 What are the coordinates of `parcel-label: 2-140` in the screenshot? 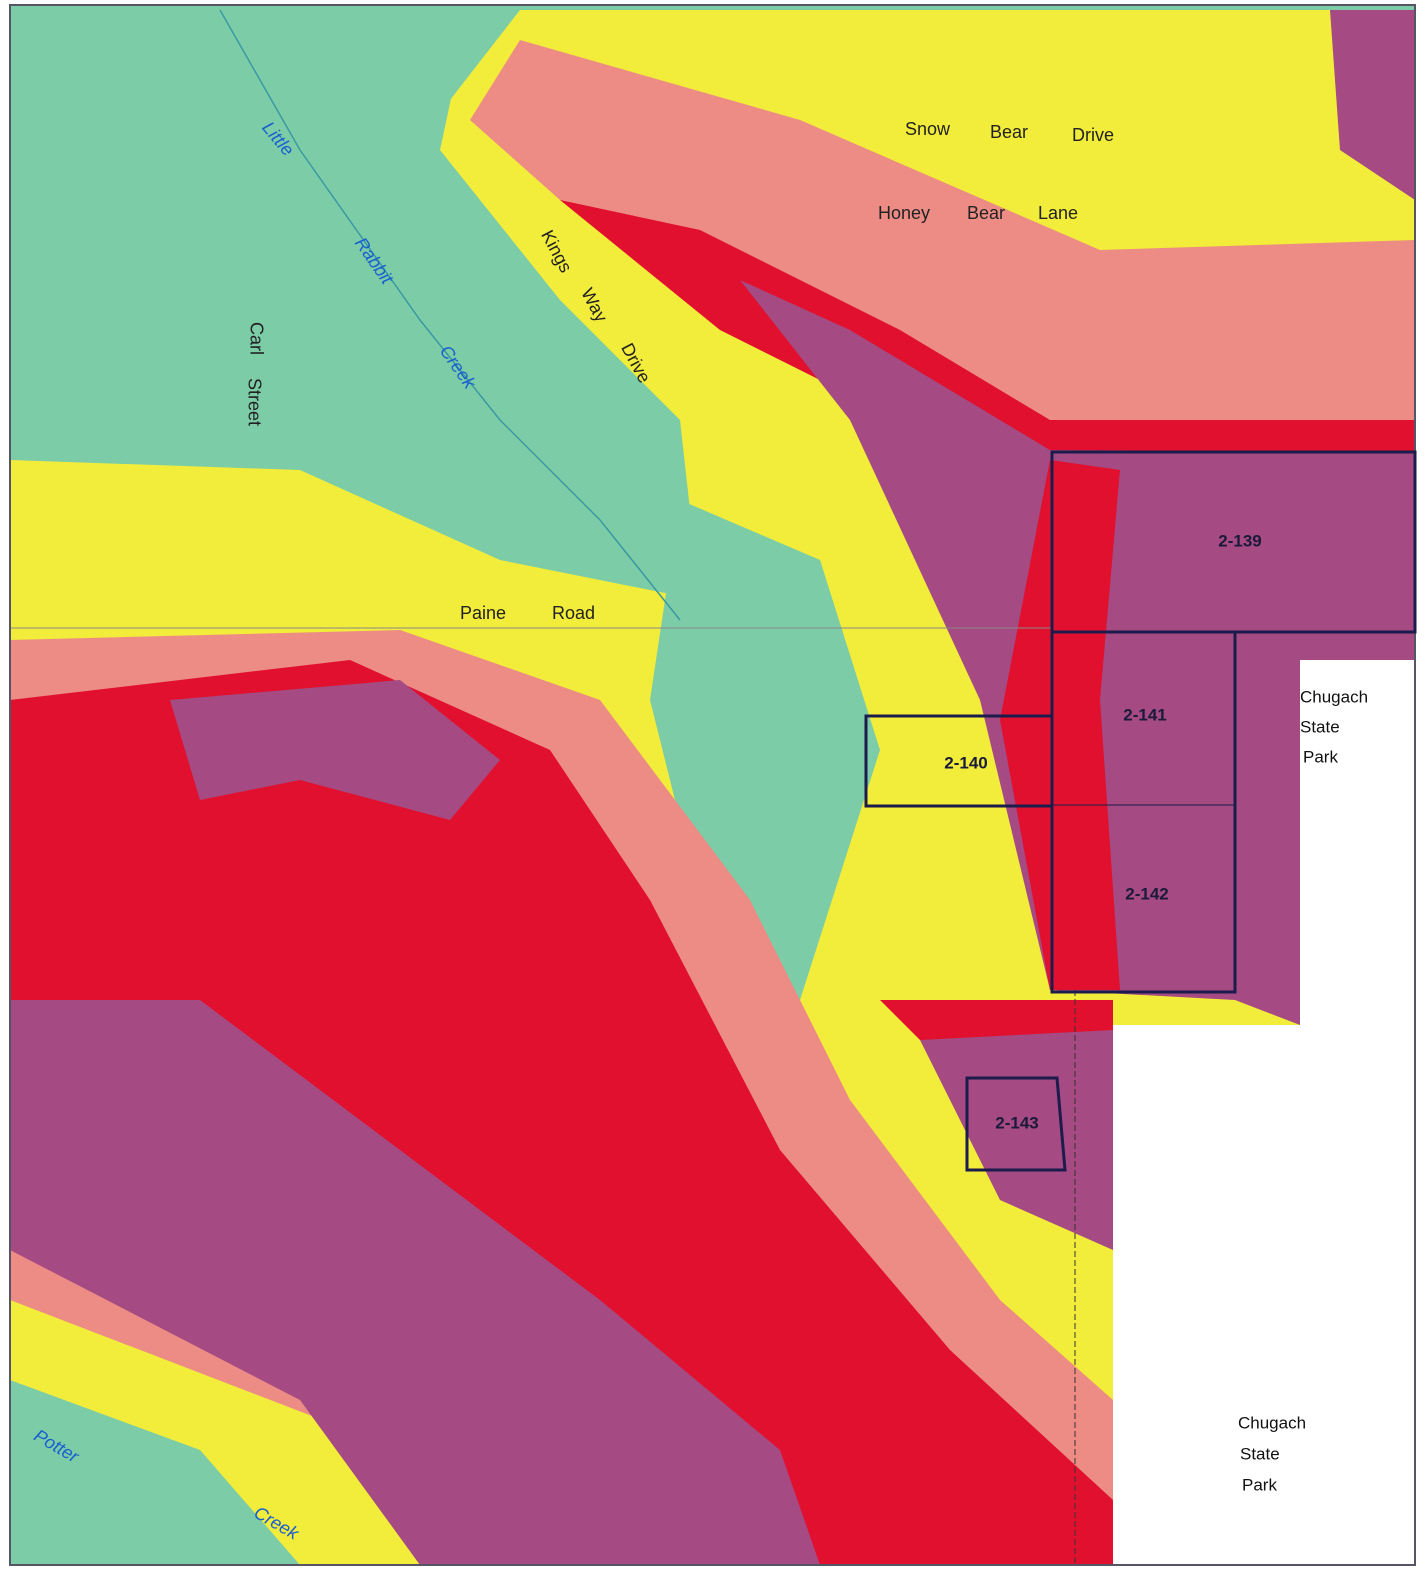 It's located at (965, 762).